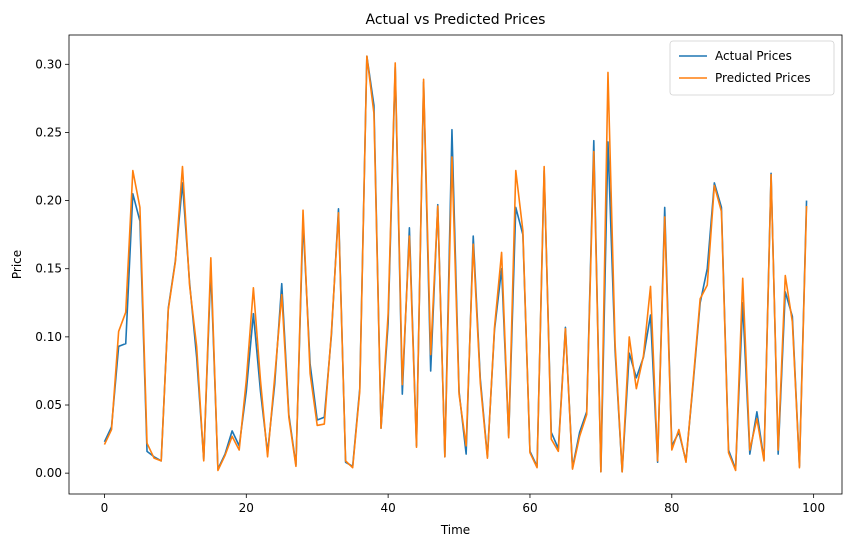  What do you see at coordinates (455, 530) in the screenshot?
I see `x-axis-title: Time` at bounding box center [455, 530].